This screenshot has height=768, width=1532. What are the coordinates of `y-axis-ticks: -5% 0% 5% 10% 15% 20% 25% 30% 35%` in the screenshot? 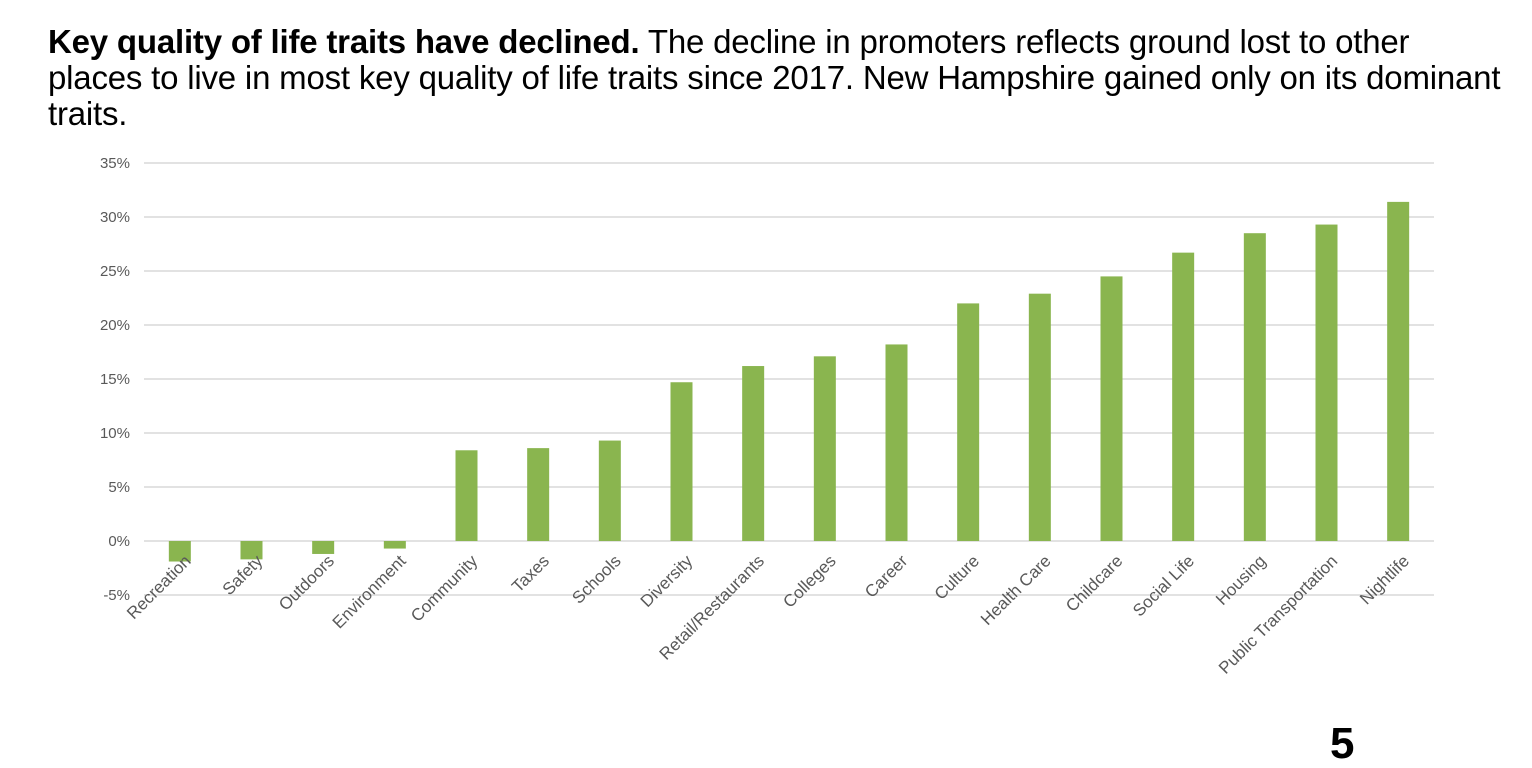 It's located at (115, 379).